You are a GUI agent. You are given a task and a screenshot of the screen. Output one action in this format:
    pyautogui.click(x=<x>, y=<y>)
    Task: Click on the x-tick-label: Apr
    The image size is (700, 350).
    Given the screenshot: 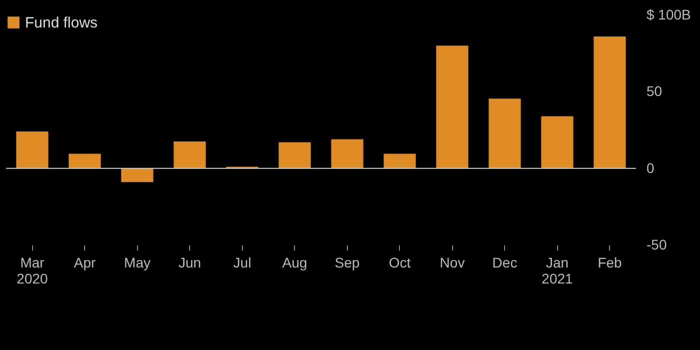 What is the action you would take?
    pyautogui.click(x=85, y=262)
    